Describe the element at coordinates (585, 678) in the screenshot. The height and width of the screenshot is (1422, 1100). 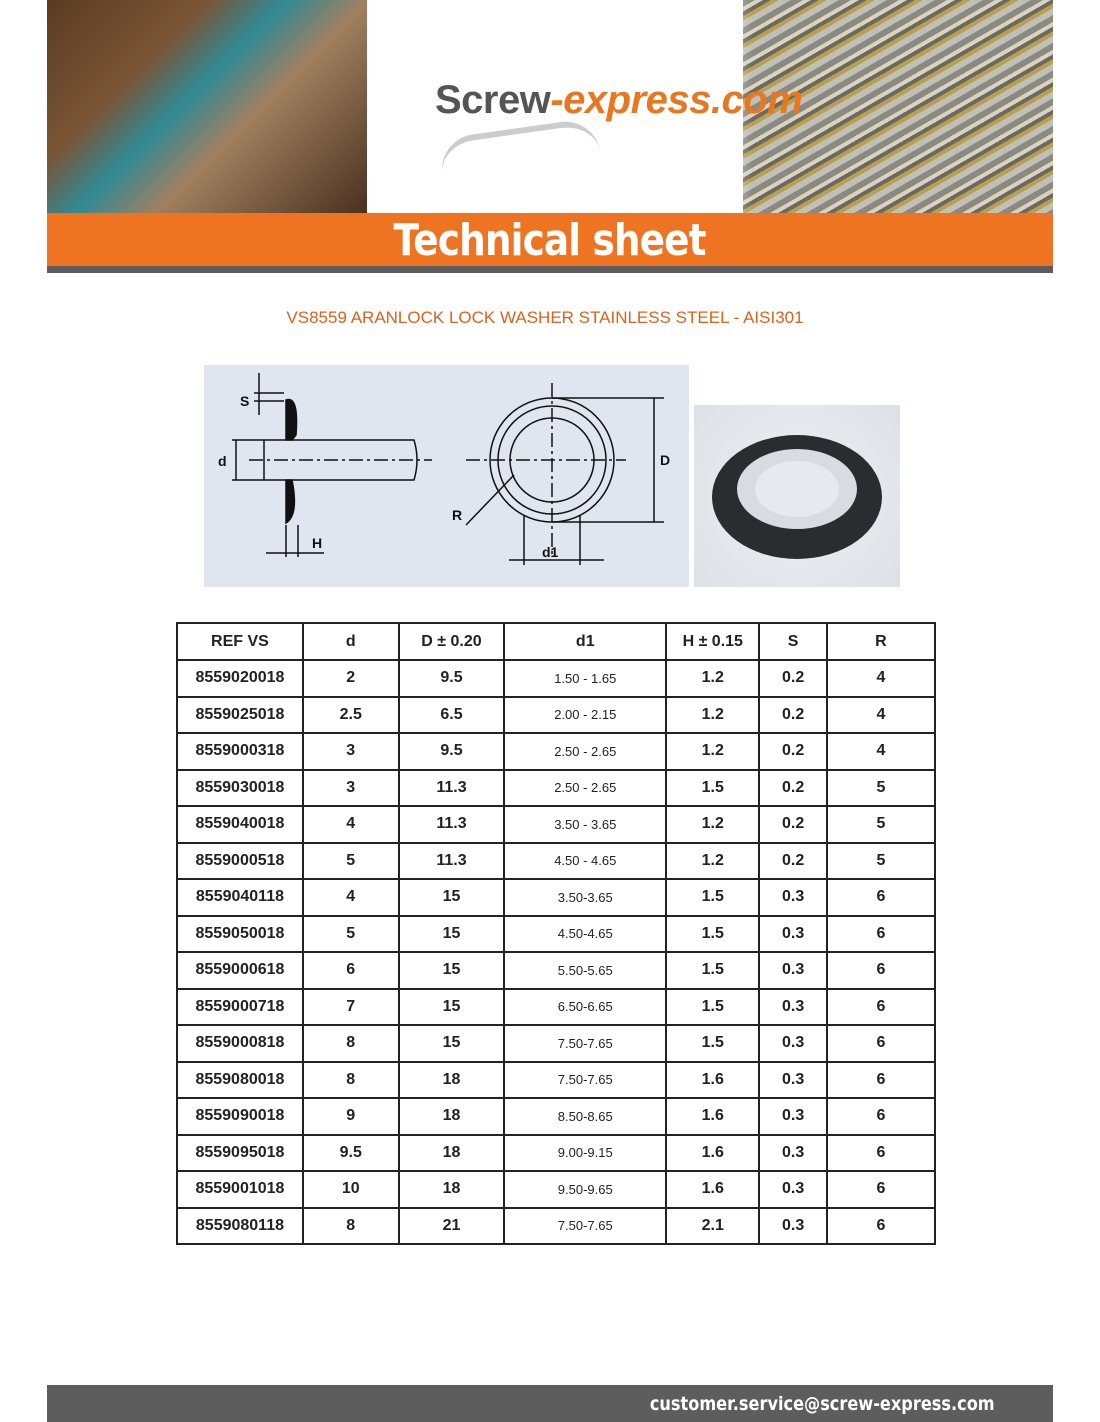
I see `table-cell: 1.50 - 1.65` at that location.